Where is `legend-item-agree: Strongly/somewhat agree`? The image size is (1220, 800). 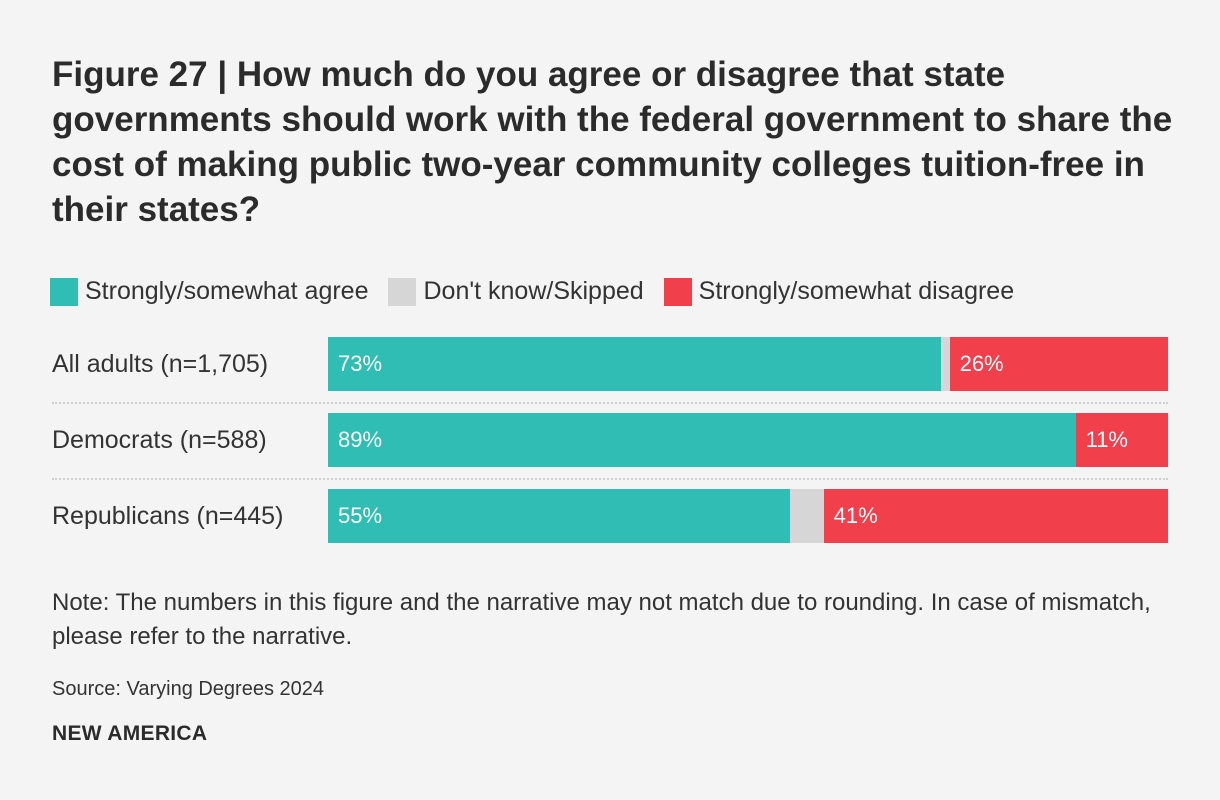 legend-item-agree: Strongly/somewhat agree is located at coordinates (209, 291).